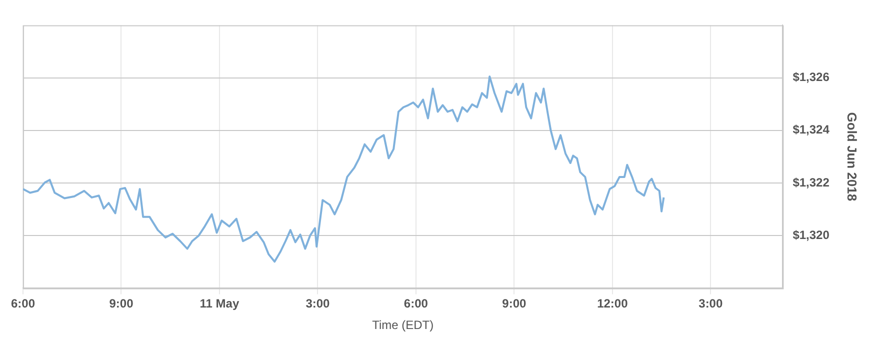 The image size is (875, 345). I want to click on y-tick-label: $1,324, so click(811, 129).